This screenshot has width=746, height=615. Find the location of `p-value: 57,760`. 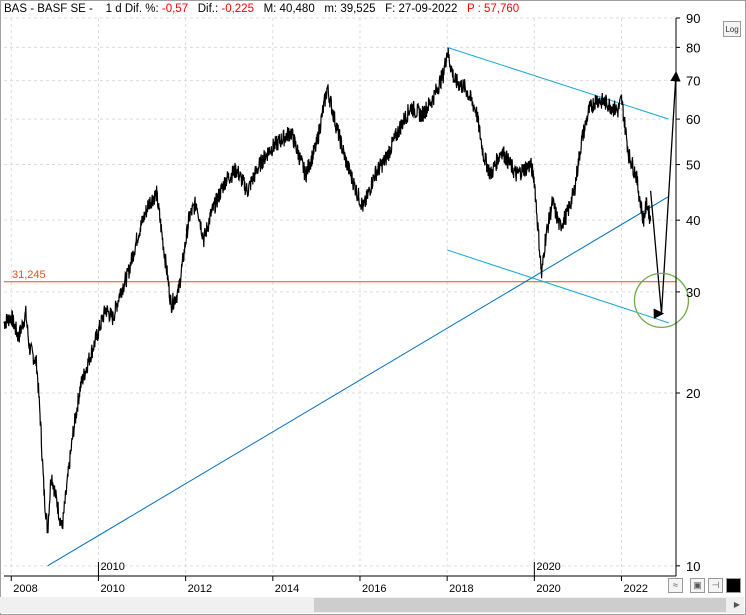

p-value: 57,760 is located at coordinates (502, 9).